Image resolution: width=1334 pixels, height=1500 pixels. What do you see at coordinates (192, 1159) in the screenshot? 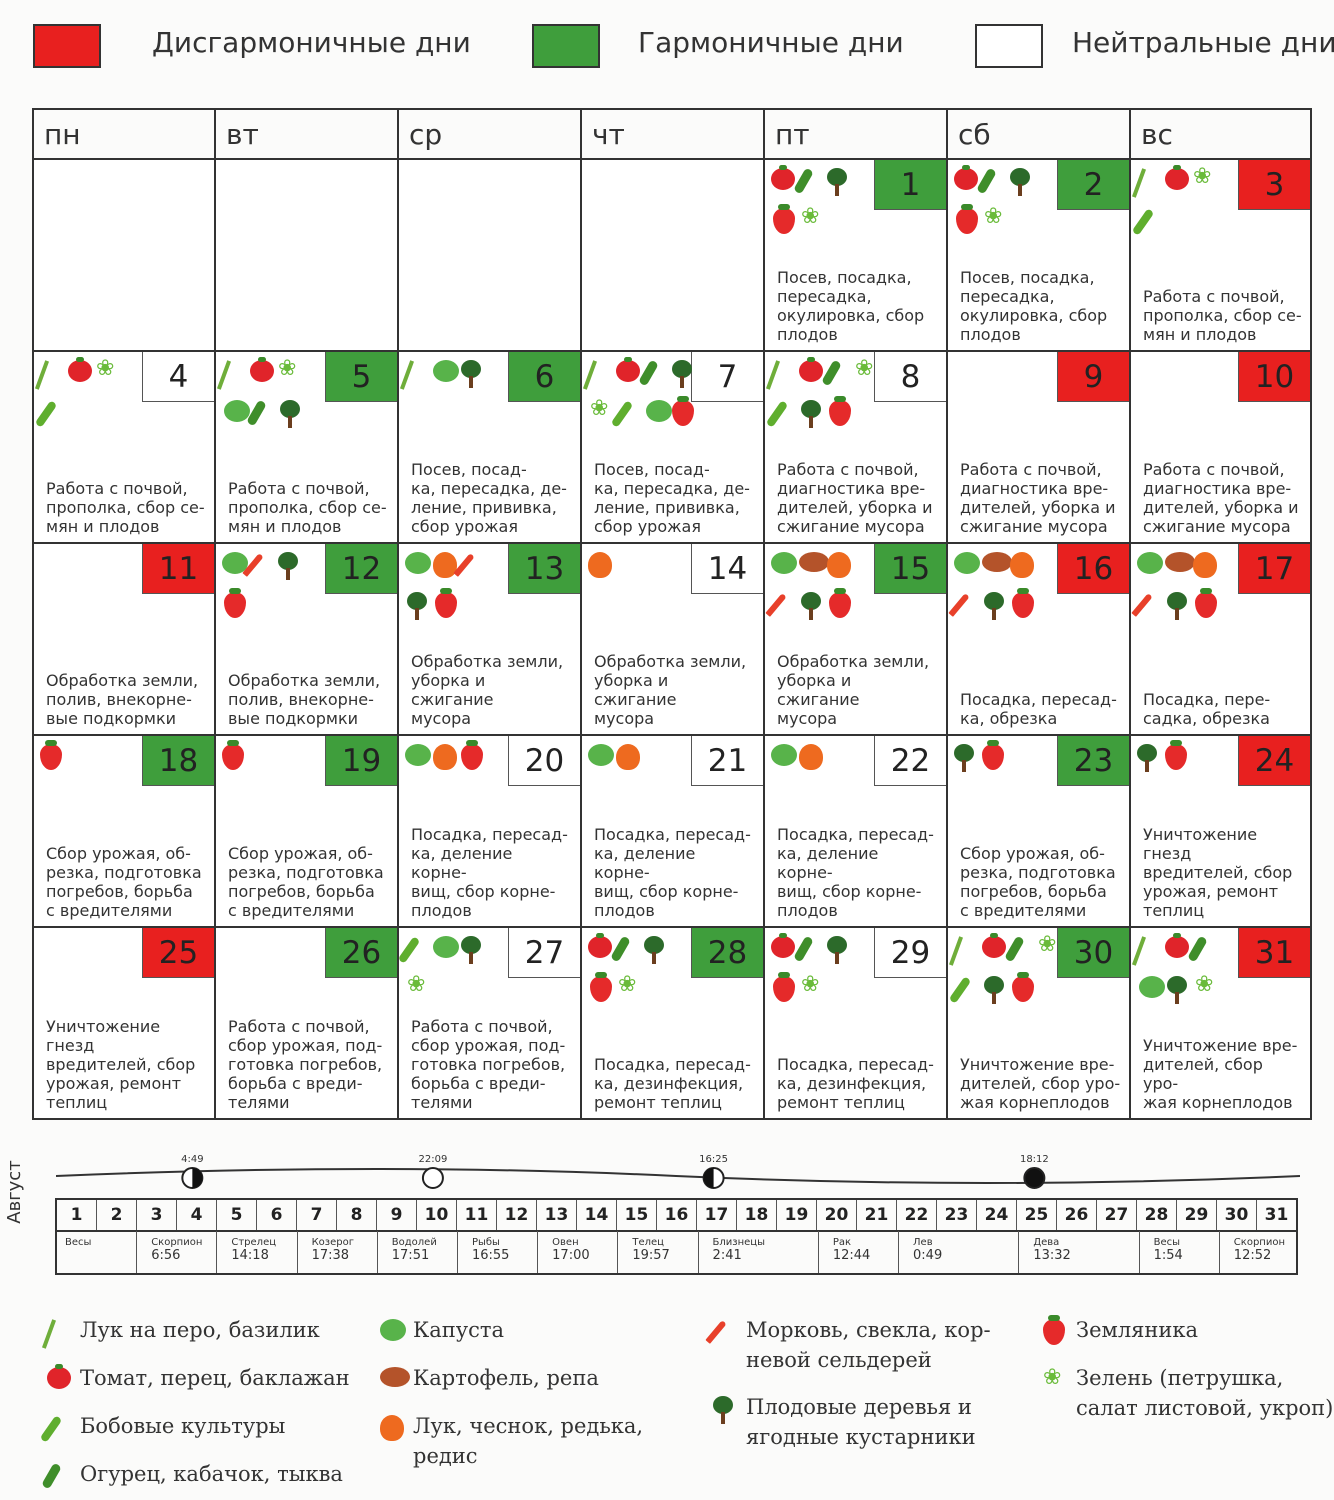
I see `moon-time: 4:49` at bounding box center [192, 1159].